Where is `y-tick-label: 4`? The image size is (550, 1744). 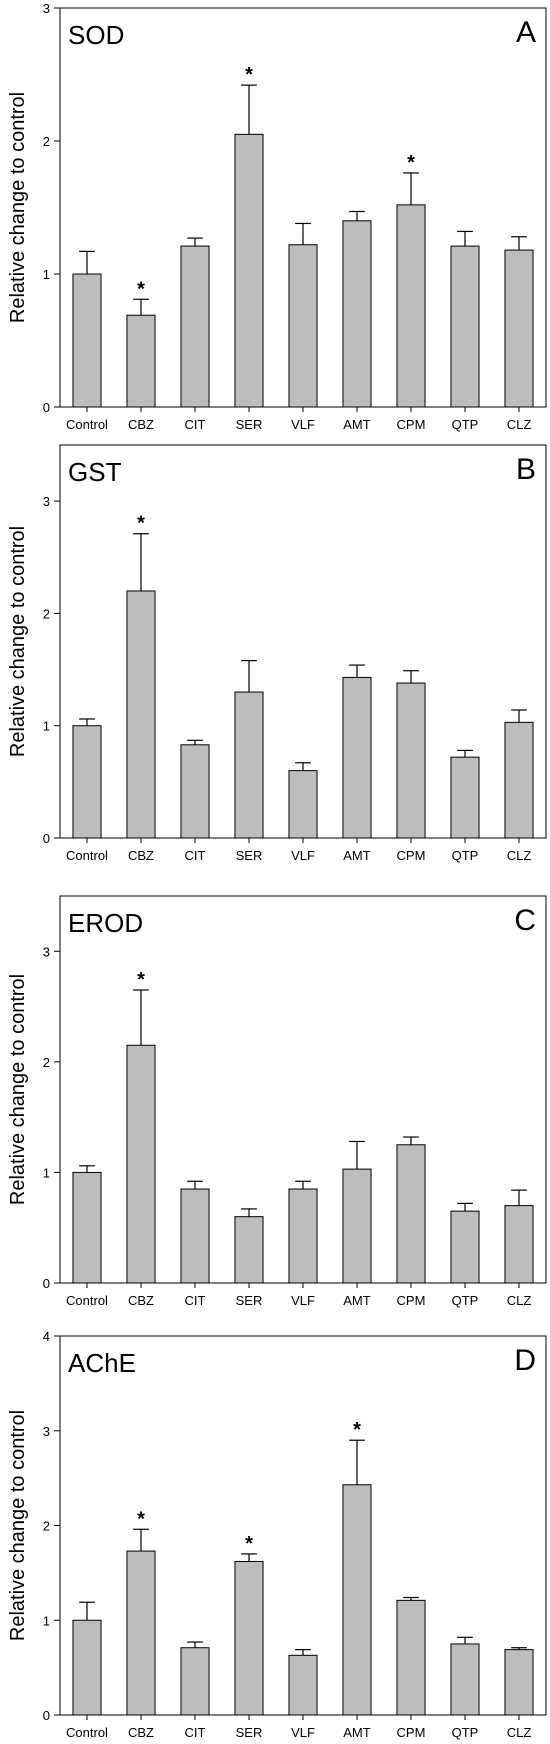 y-tick-label: 4 is located at coordinates (46, 1336).